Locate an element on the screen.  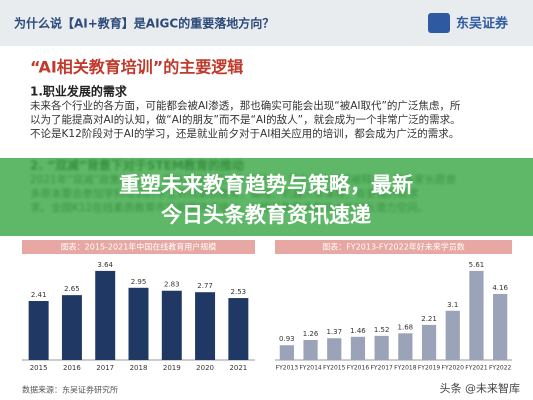
value-label: 2.65 is located at coordinates (72, 289).